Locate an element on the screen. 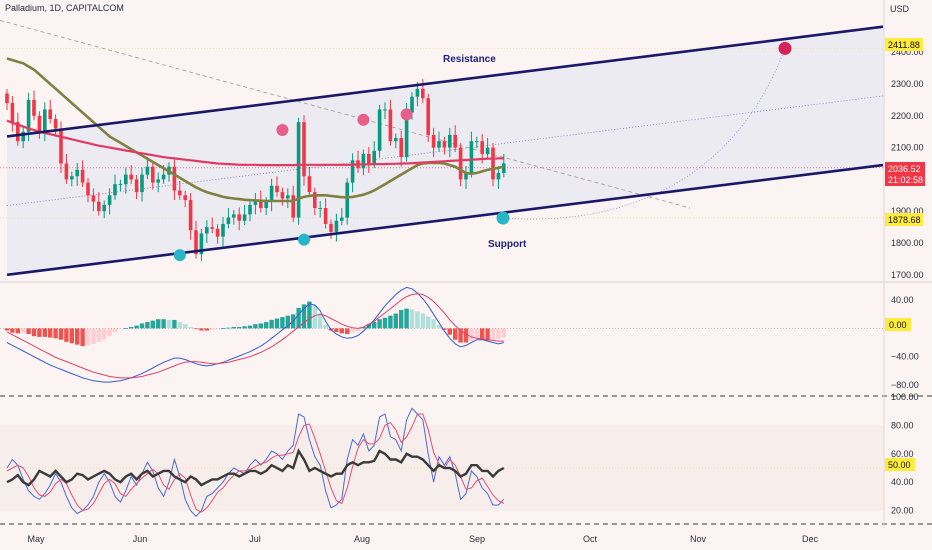  macd-zero-badge: 0.00 is located at coordinates (898, 324).